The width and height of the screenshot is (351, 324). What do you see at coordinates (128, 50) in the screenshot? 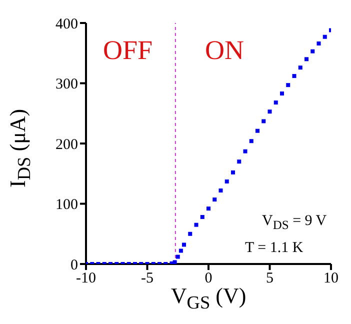
I see `annotation: OFF` at bounding box center [128, 50].